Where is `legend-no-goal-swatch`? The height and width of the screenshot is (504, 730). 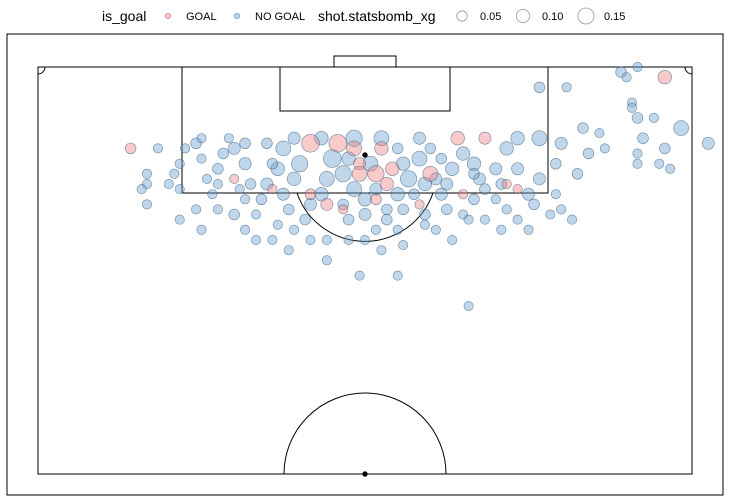
legend-no-goal-swatch is located at coordinates (236, 15).